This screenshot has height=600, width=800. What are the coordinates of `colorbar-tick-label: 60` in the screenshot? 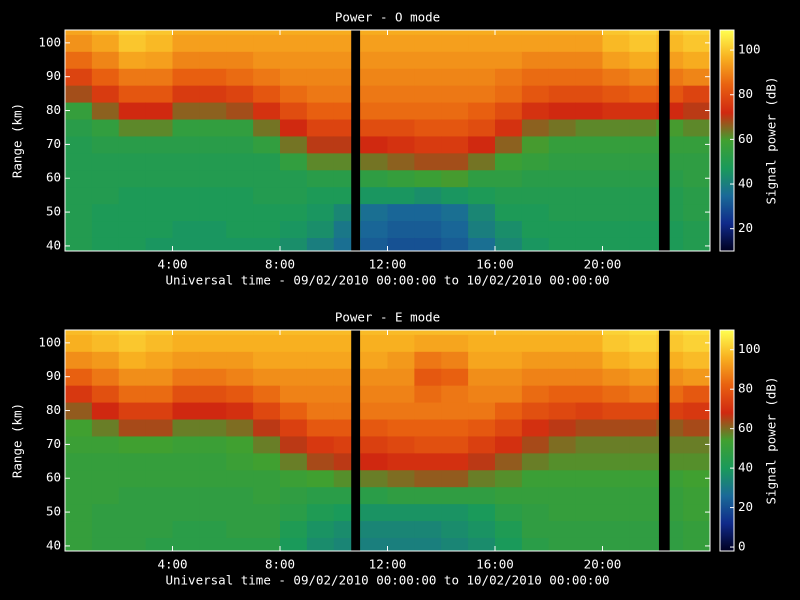 It's located at (745, 138).